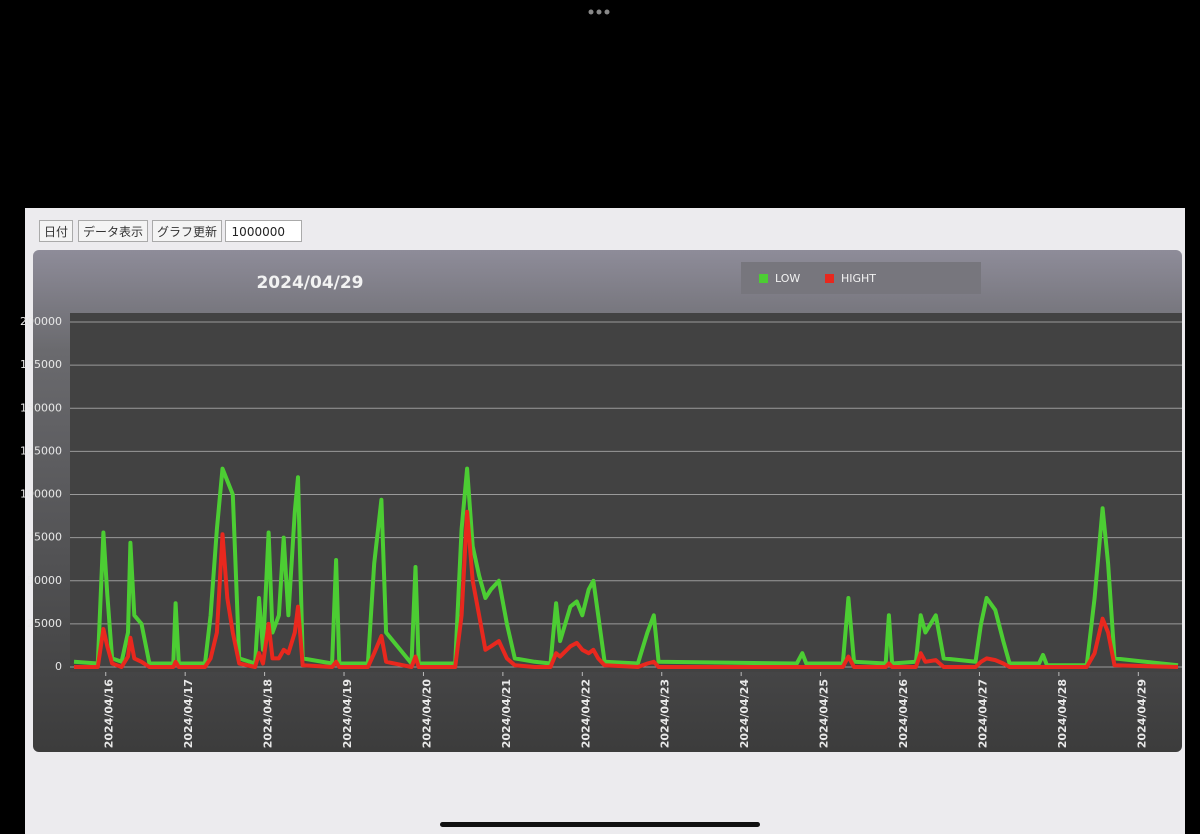  I want to click on date-button: 日付, so click(56, 231).